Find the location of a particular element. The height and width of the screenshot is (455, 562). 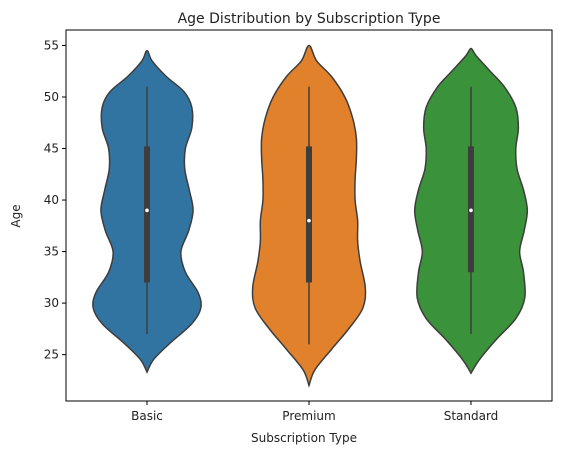

y-tick-label: 45 is located at coordinates (51, 149).